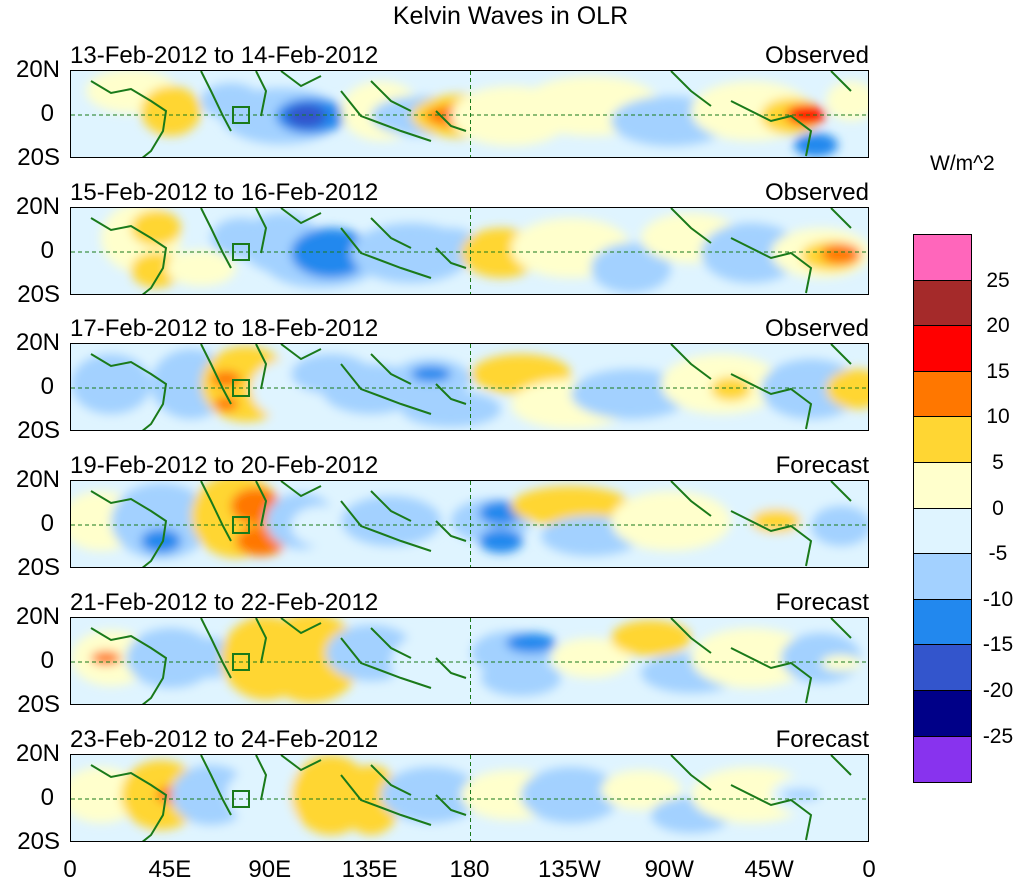  Describe the element at coordinates (769, 869) in the screenshot. I see `longitude-label: 45W` at that location.